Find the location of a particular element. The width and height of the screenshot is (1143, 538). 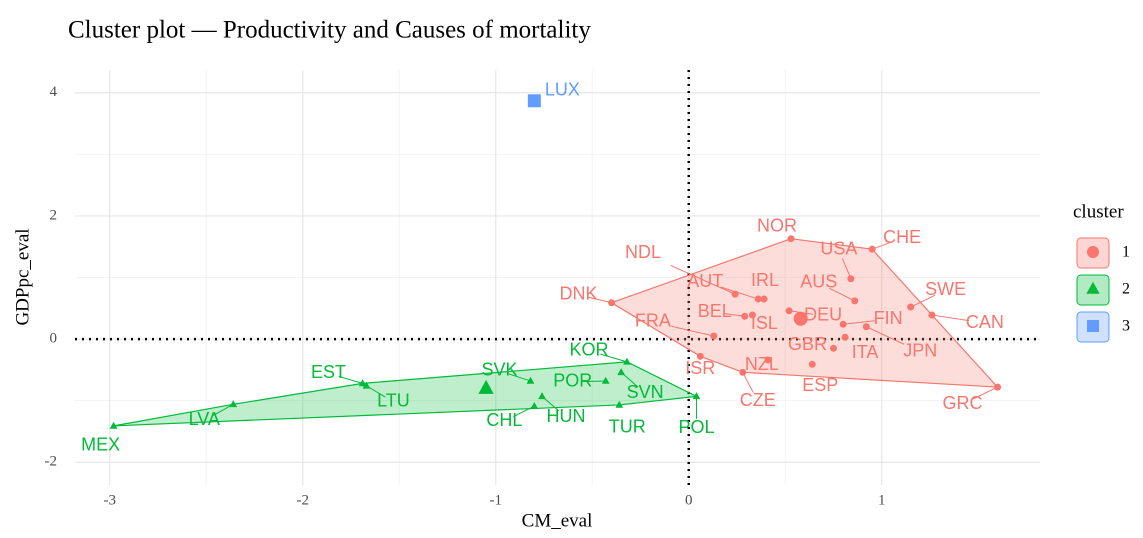

point-label: SVN is located at coordinates (645, 392).